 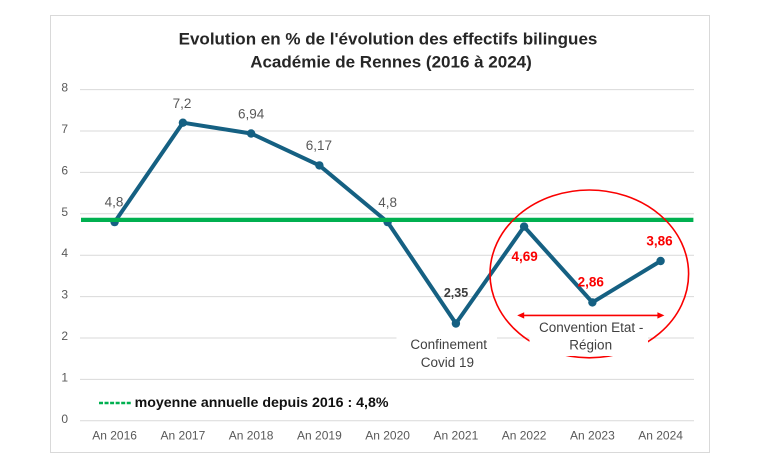 What do you see at coordinates (319, 145) in the screenshot?
I see `svg-text: 6,17` at bounding box center [319, 145].